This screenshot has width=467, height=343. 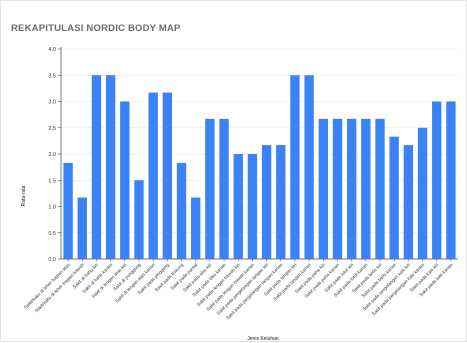 I want to click on y-tick-label: 2.5, so click(x=52, y=129).